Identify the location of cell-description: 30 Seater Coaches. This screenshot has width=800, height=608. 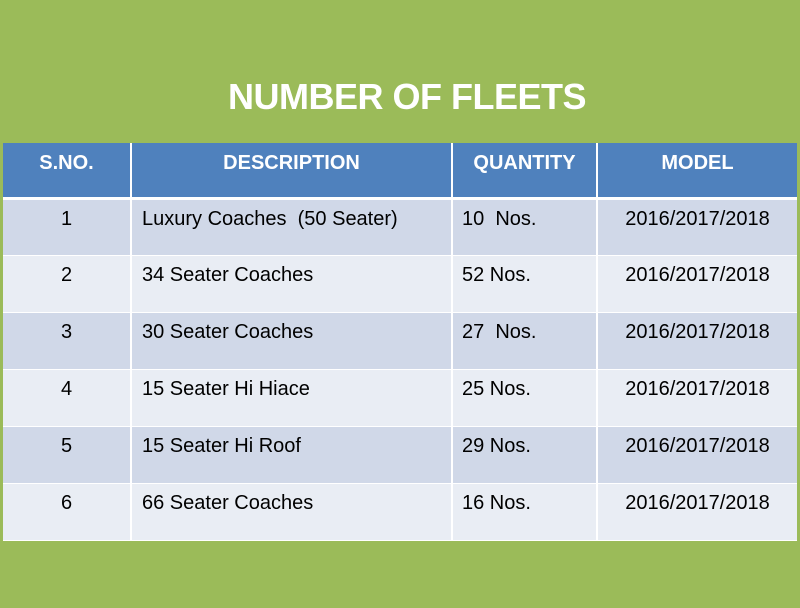
(292, 341).